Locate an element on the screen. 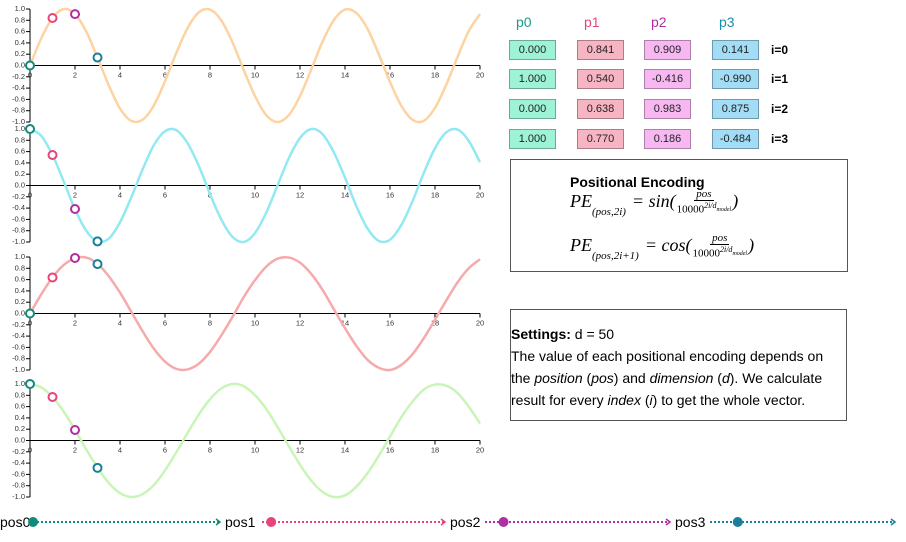 The image size is (906, 542). formula-title: Positional Encoding is located at coordinates (637, 182).